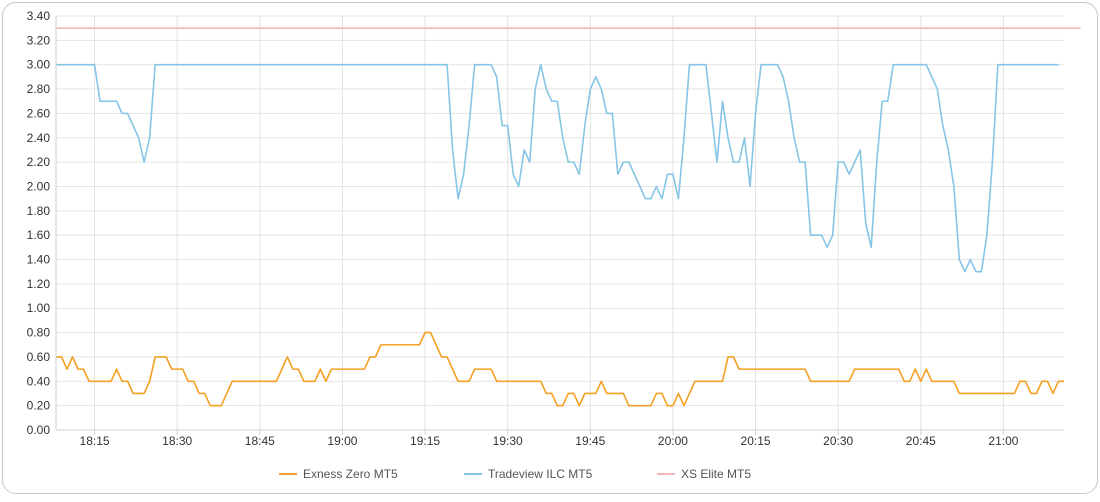  Describe the element at coordinates (540, 474) in the screenshot. I see `legend-label: Tradeview ILC MT5` at that location.